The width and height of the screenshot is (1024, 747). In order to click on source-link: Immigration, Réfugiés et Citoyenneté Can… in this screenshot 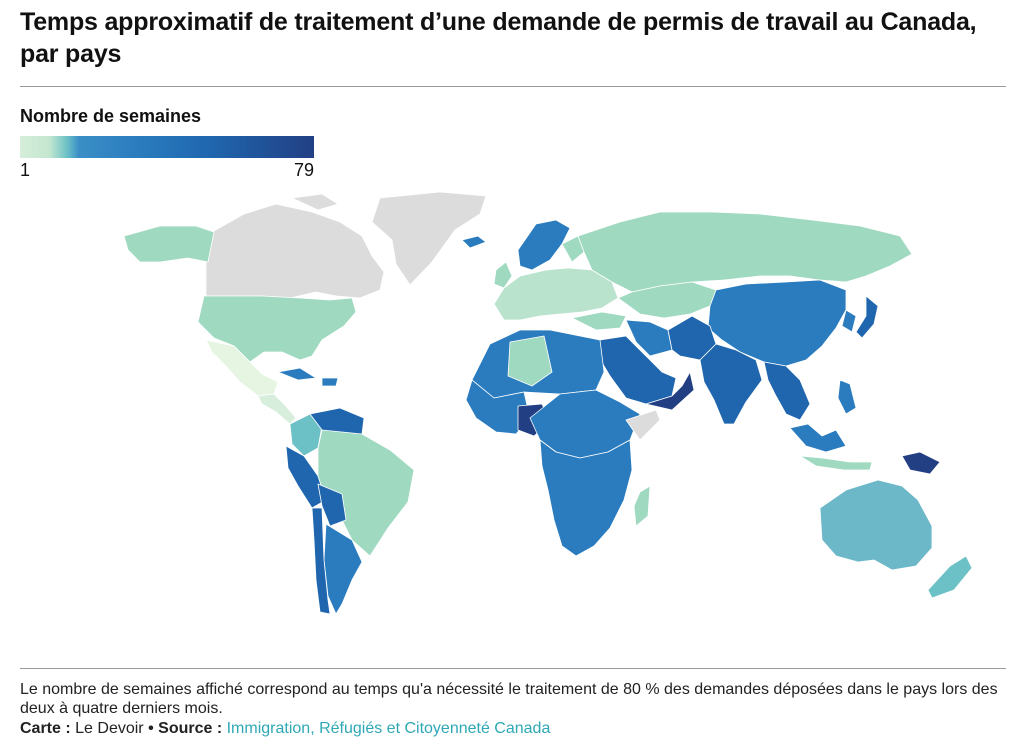, I will do `click(388, 728)`.